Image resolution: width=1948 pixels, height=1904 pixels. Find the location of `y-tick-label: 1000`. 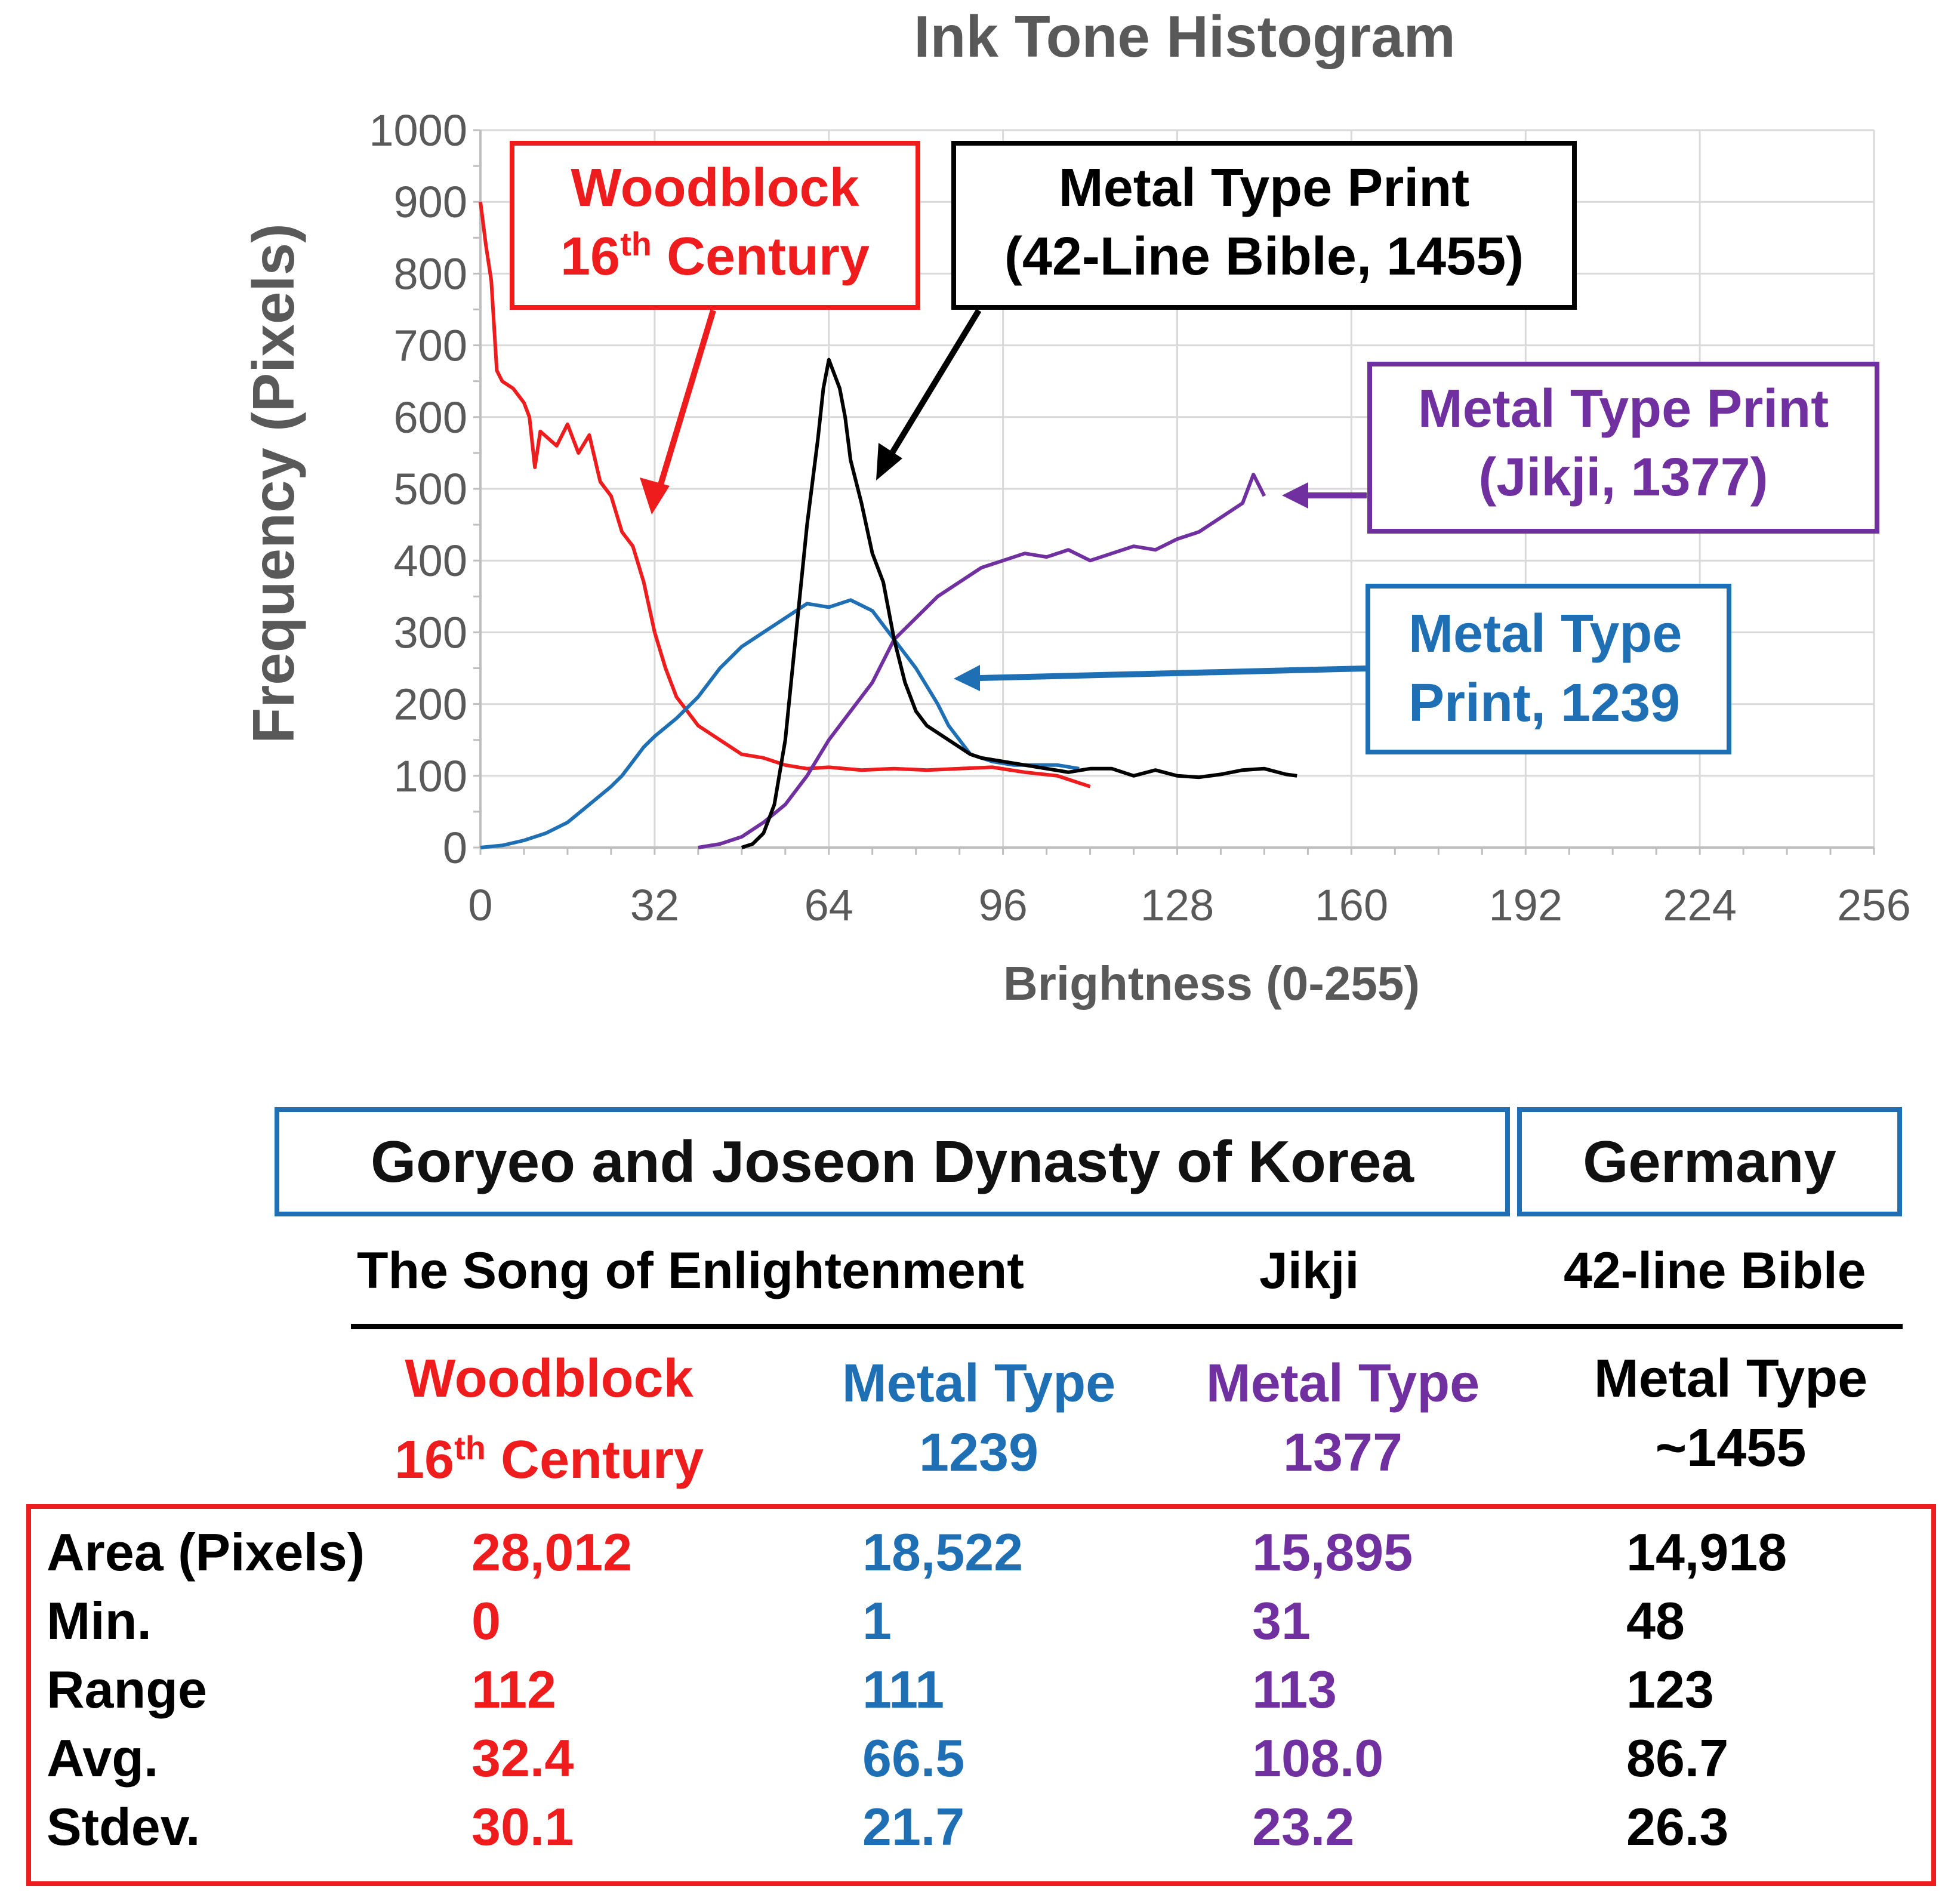

y-tick-label: 1000 is located at coordinates (418, 130).